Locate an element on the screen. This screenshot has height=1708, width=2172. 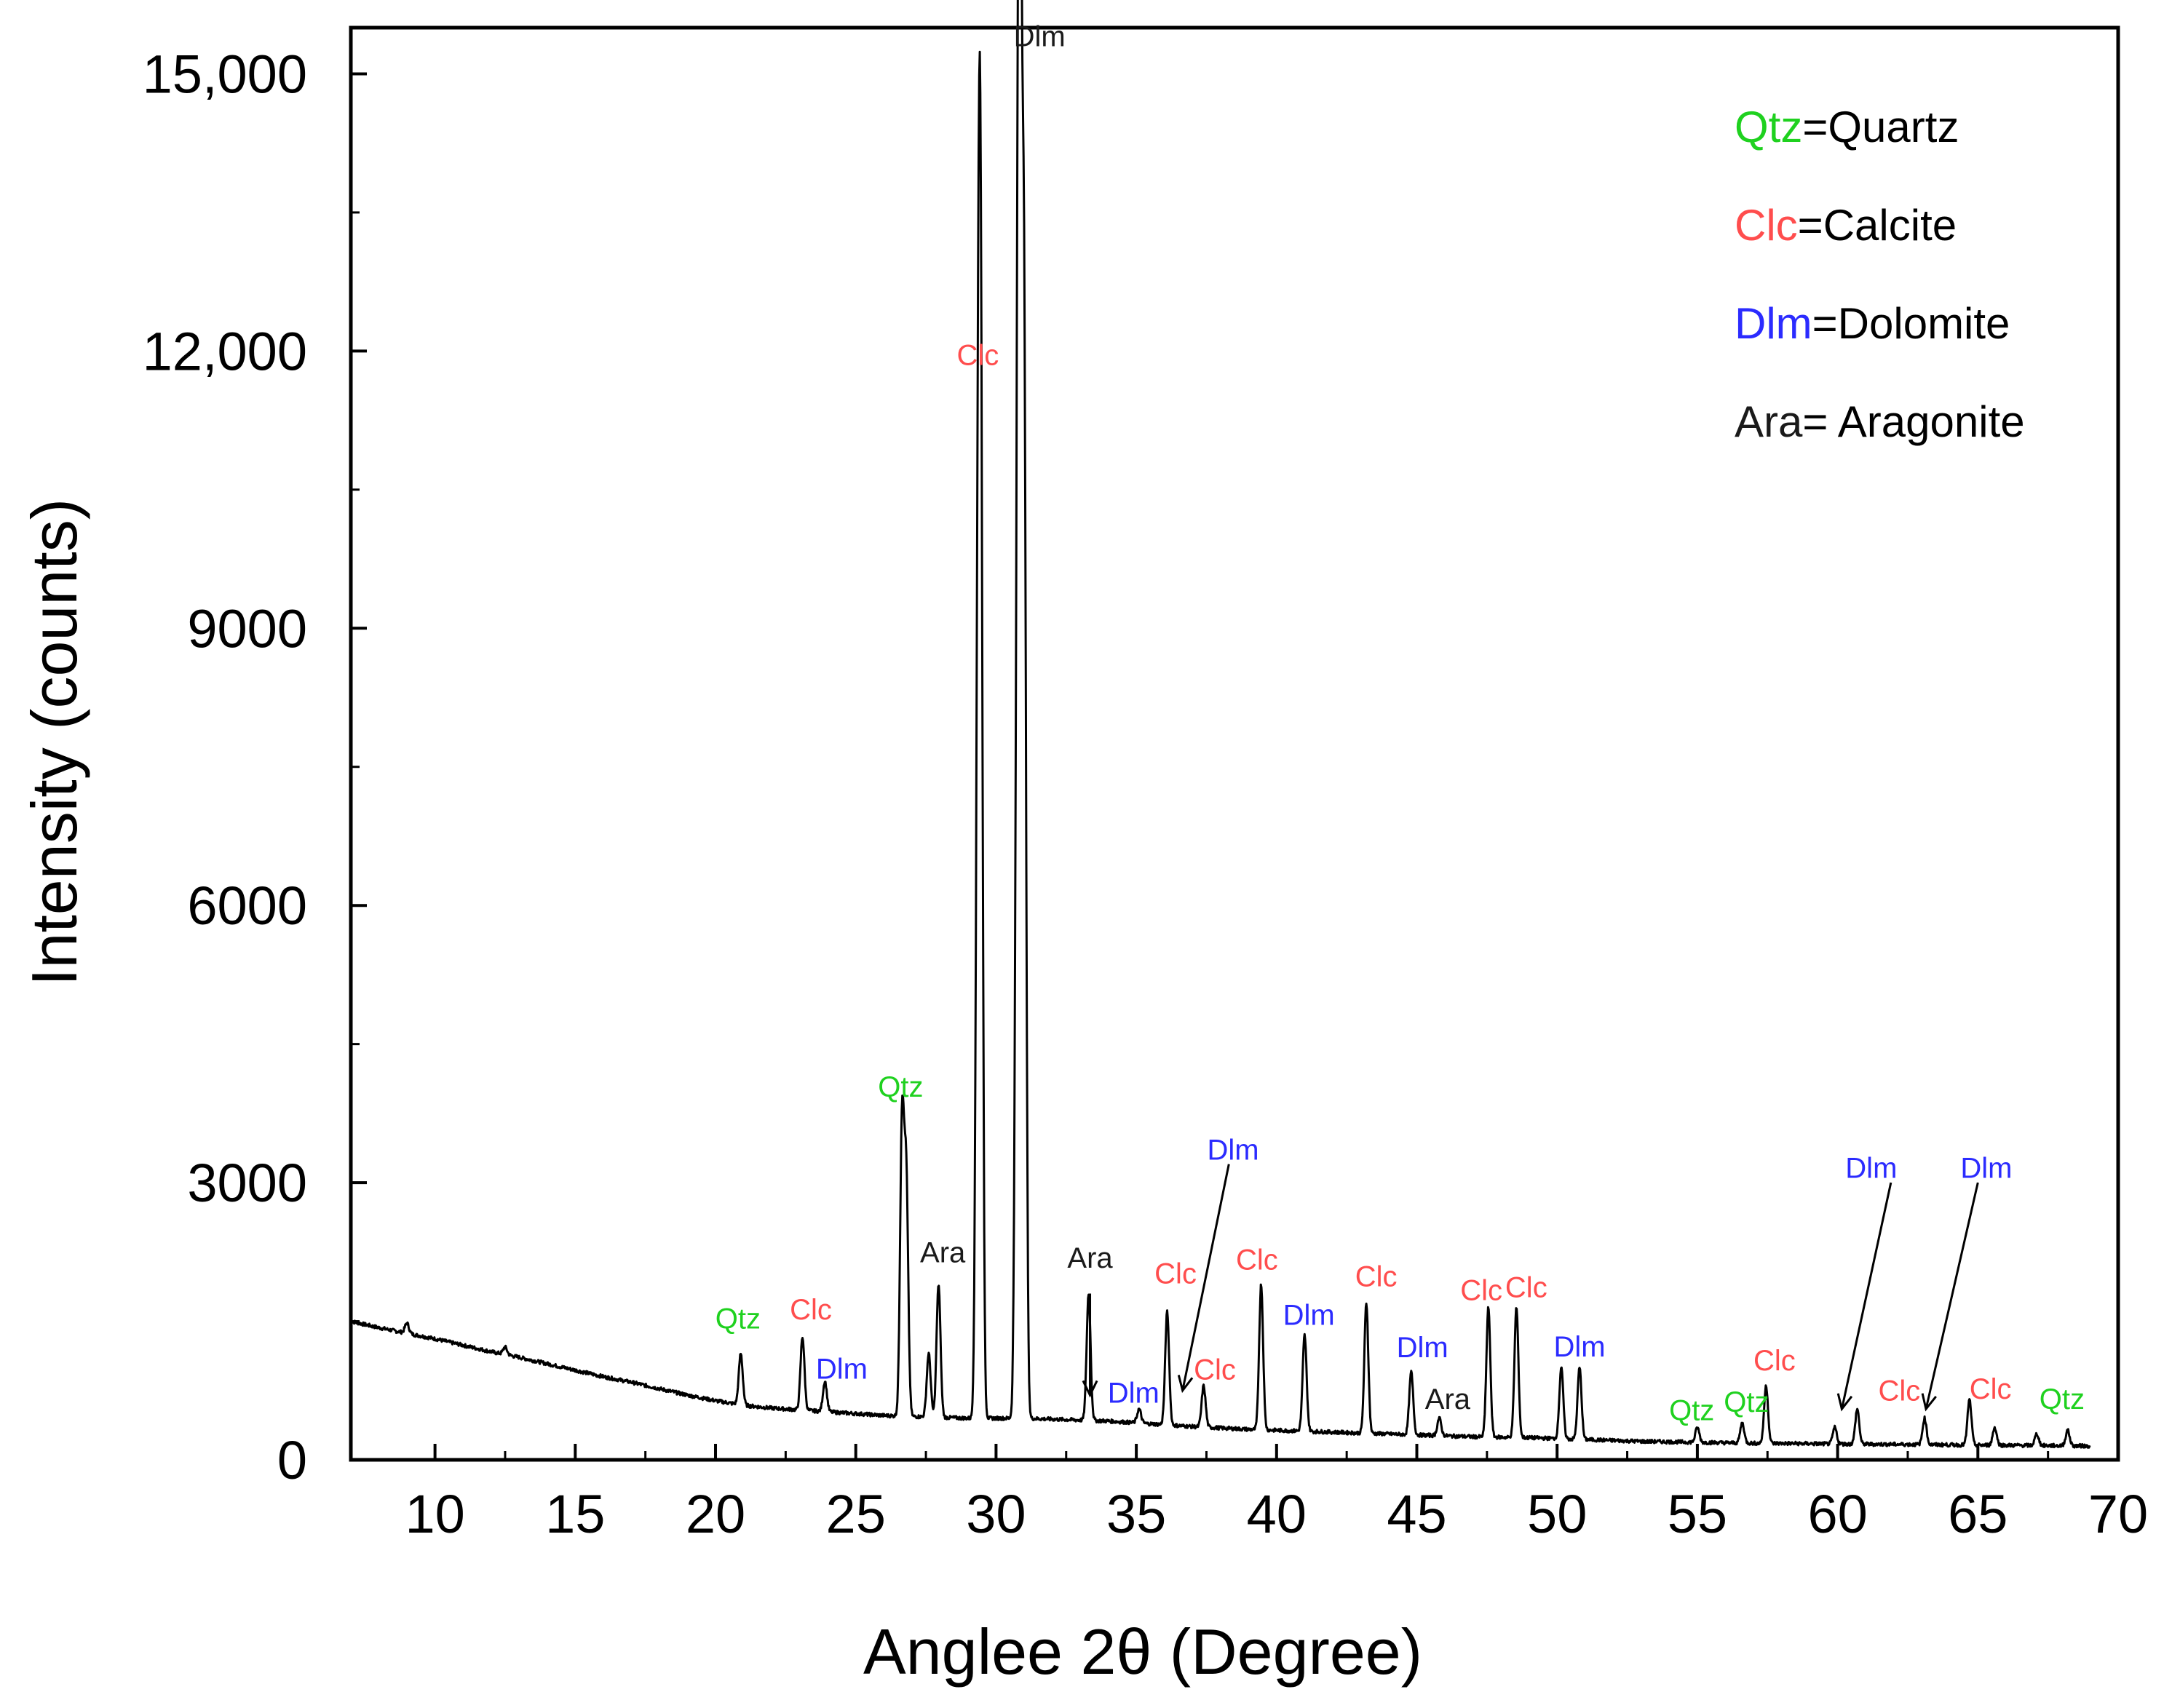
y-tick-label: 12,000 is located at coordinates (225, 351).